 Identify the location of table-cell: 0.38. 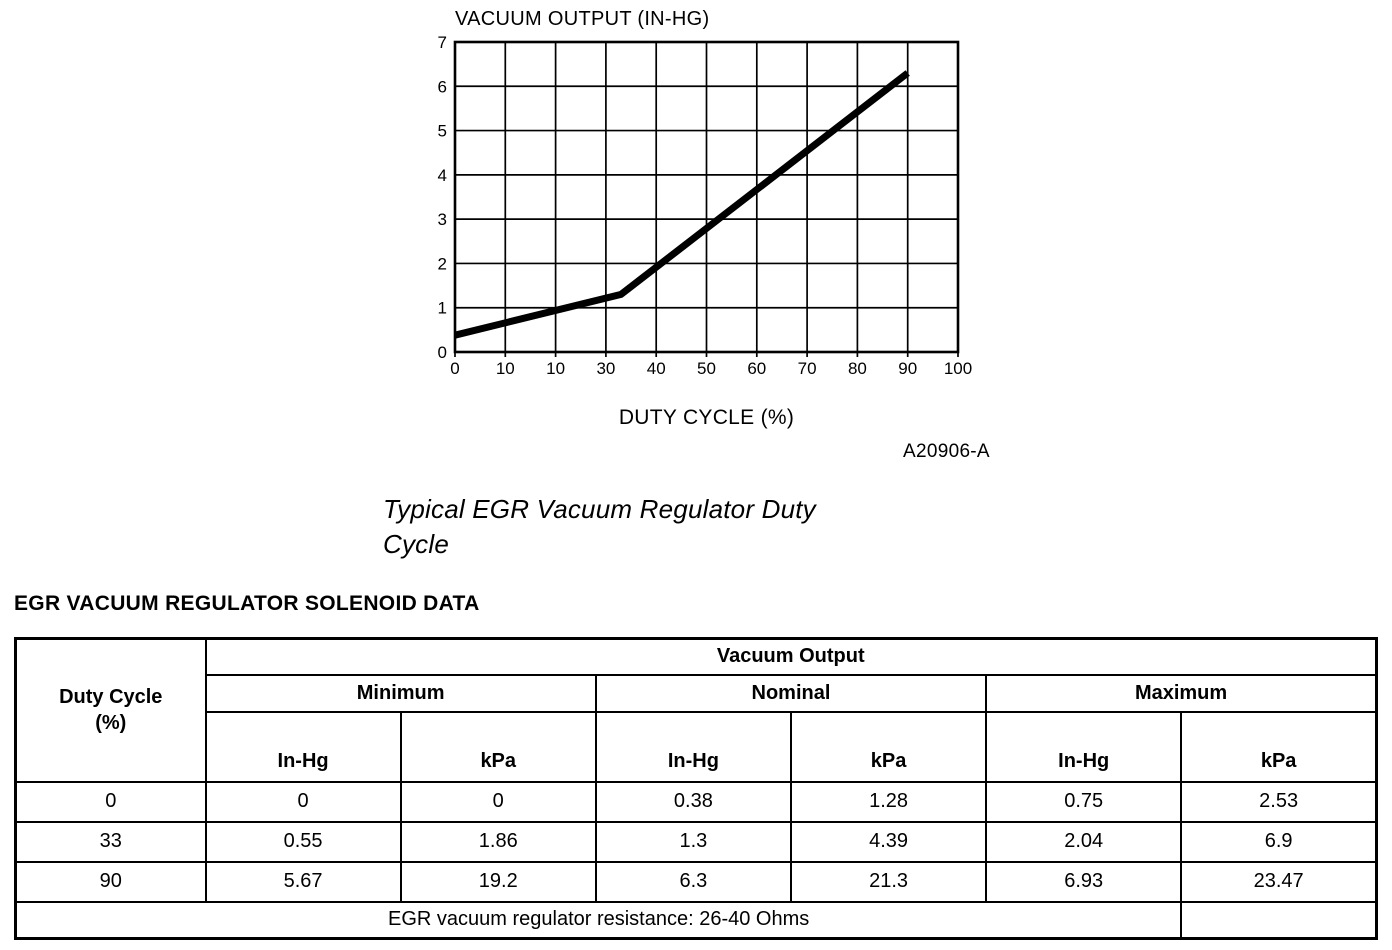
(693, 801).